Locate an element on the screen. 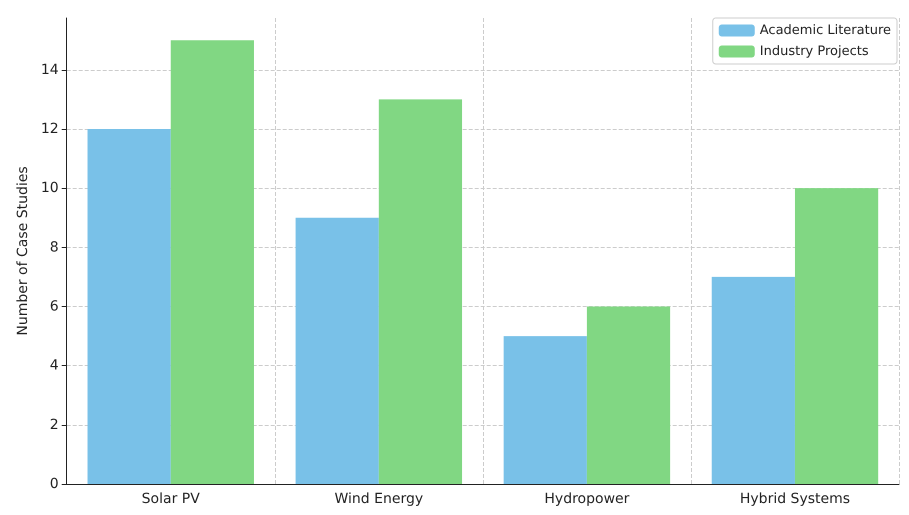 This screenshot has height=515, width=909. y-tick-label: 12 is located at coordinates (49, 128).